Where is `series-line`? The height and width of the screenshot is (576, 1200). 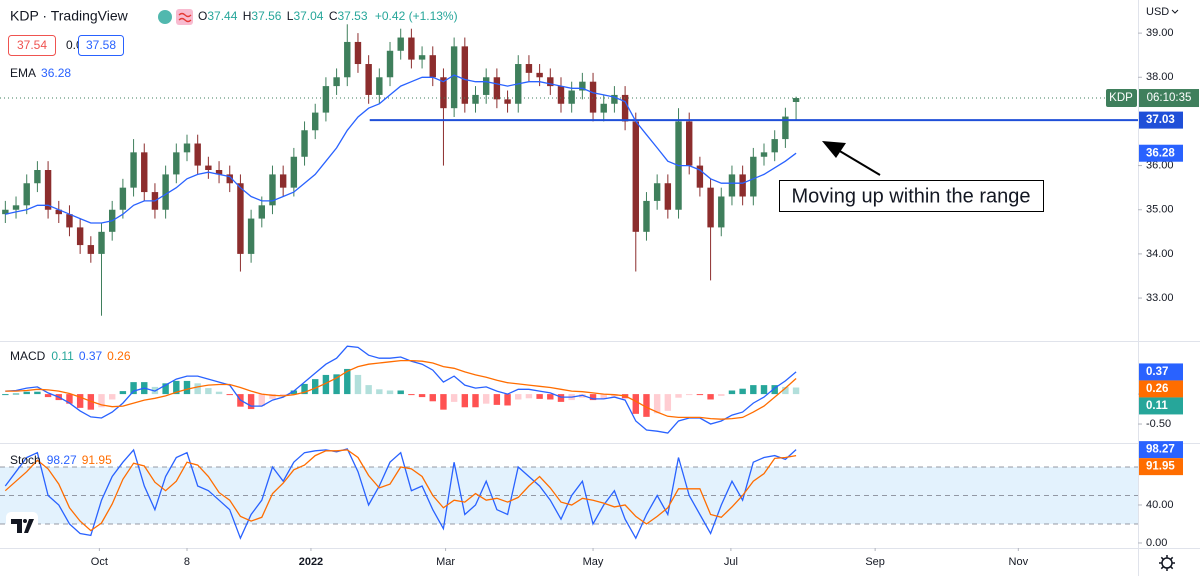 series-line is located at coordinates (400, 494).